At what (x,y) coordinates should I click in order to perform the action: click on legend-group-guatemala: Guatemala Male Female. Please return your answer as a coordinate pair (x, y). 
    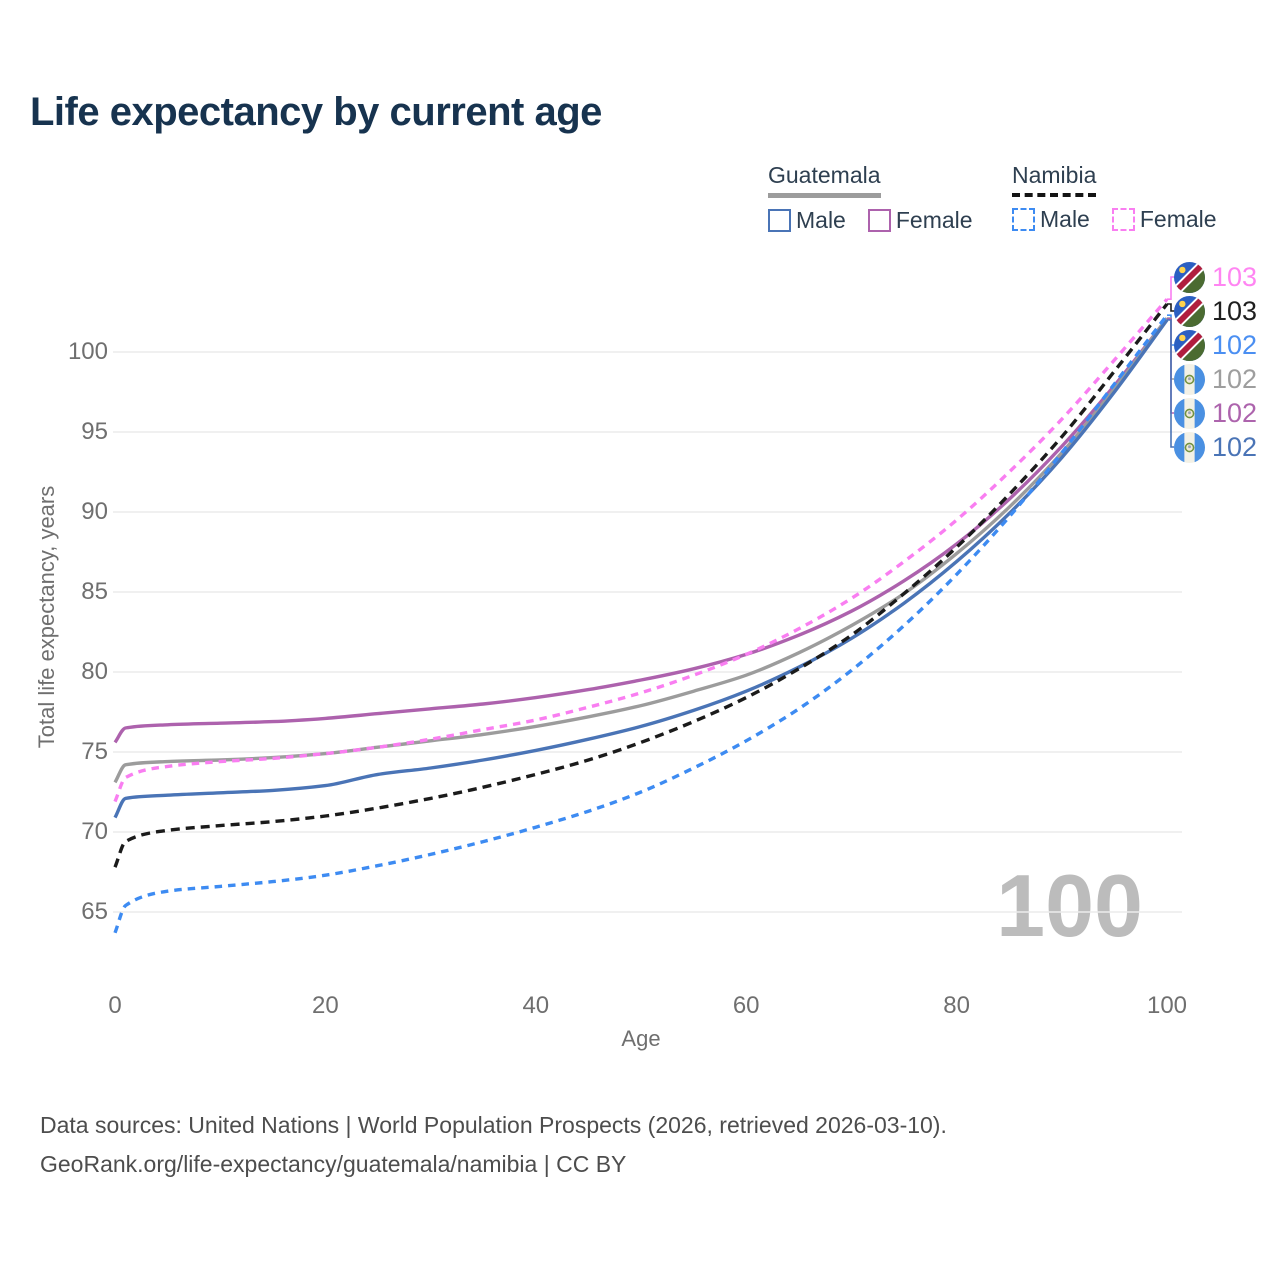
    Looking at the image, I should click on (870, 198).